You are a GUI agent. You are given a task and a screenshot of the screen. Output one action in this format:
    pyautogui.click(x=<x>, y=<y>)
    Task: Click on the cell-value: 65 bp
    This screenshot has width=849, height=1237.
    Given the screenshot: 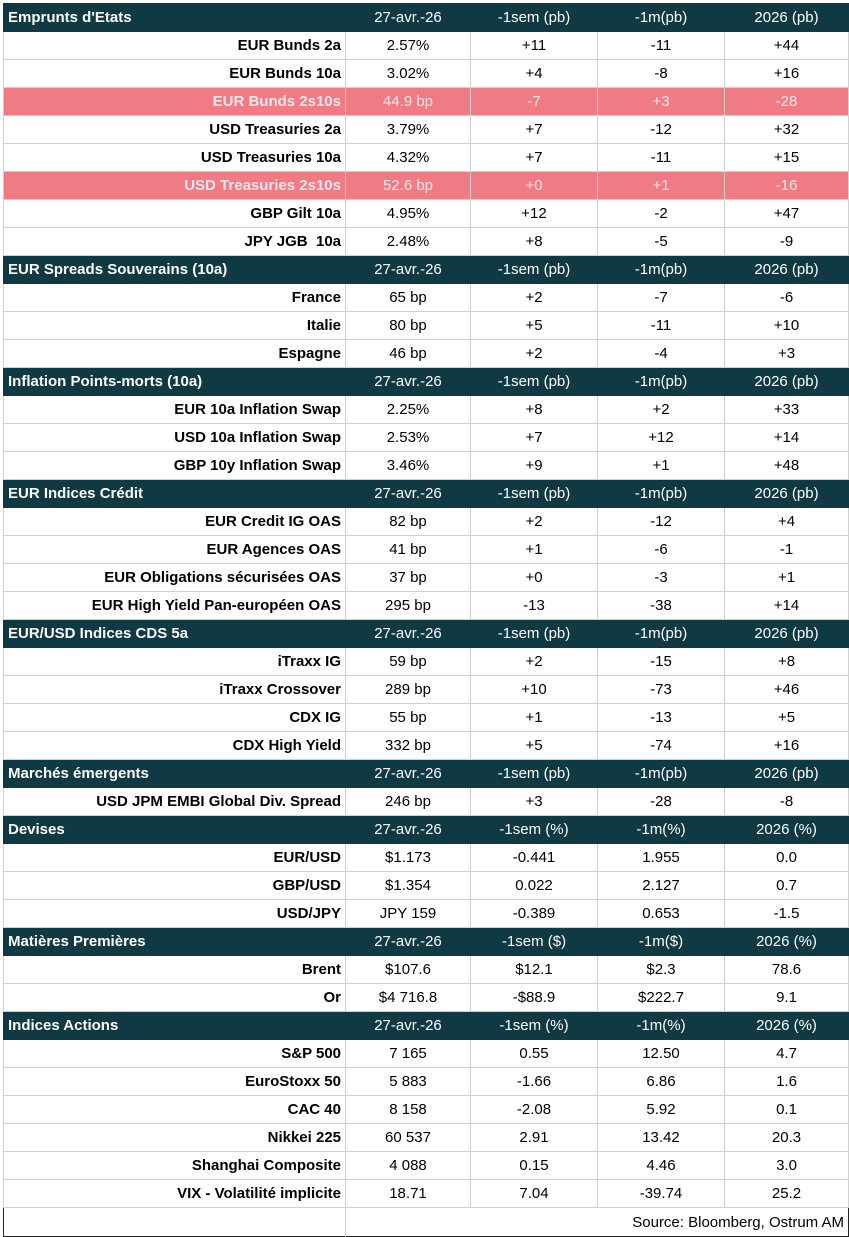 What is the action you would take?
    pyautogui.click(x=408, y=297)
    